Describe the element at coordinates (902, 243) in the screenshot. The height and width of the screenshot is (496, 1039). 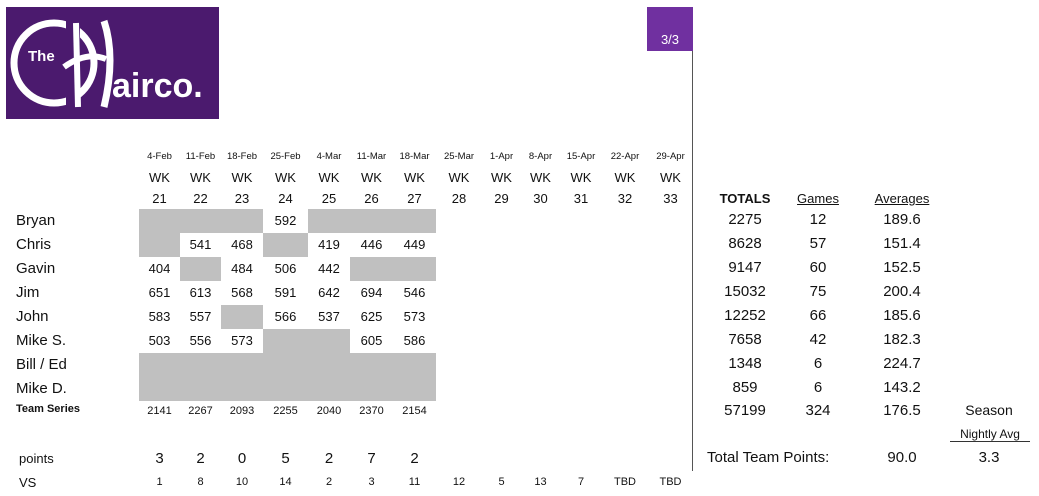
I see `player-average: 151.4` at that location.